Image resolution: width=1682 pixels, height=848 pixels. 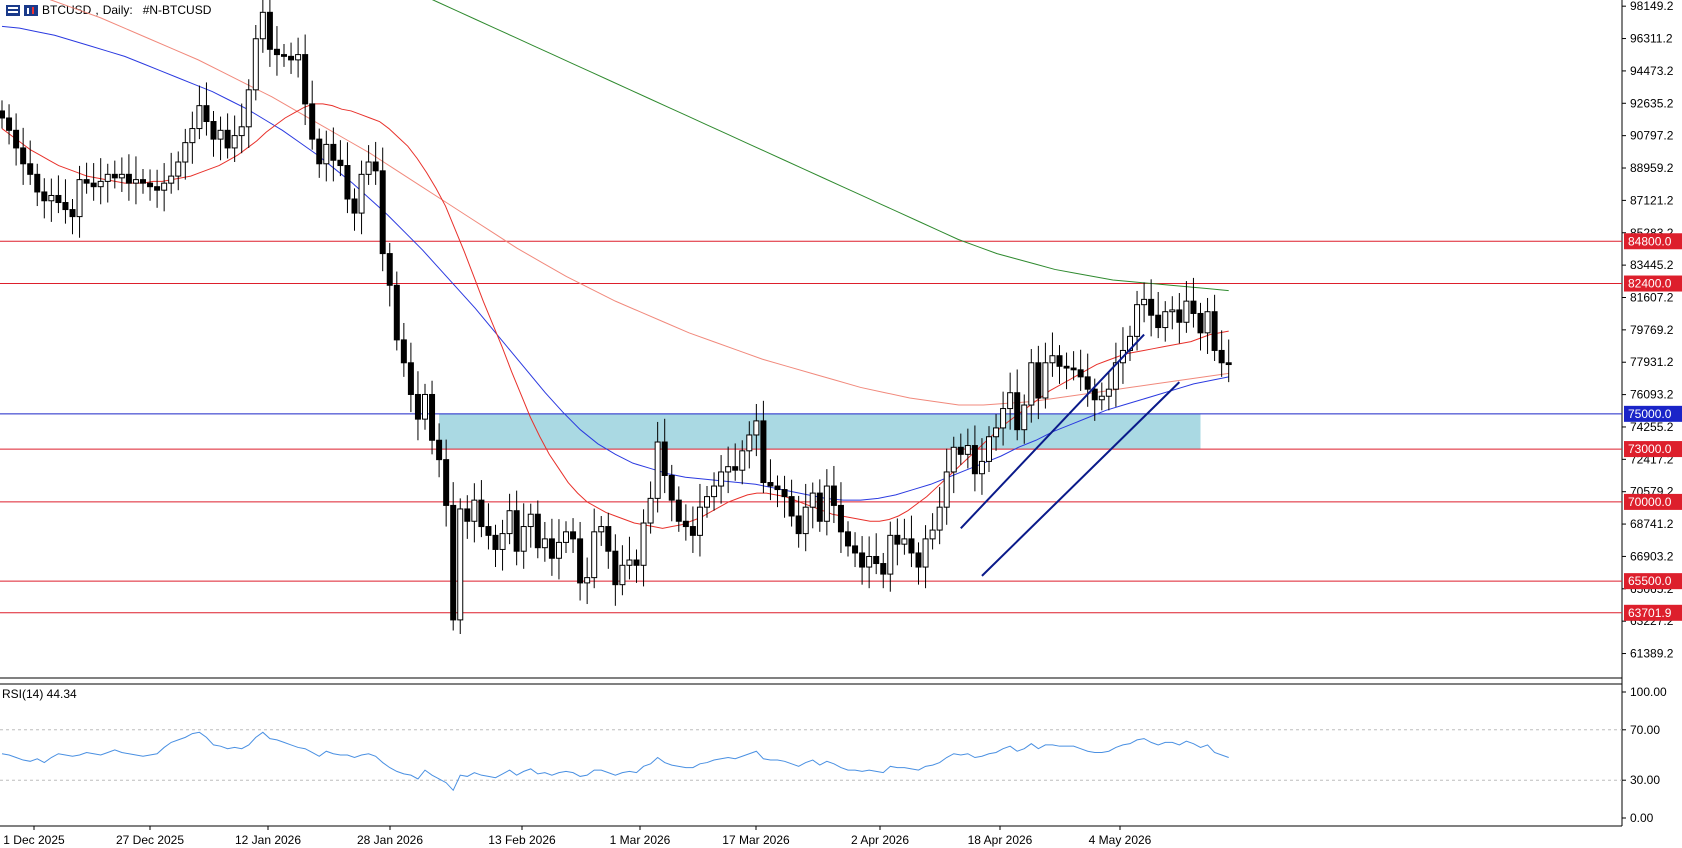 What do you see at coordinates (1652, 556) in the screenshot?
I see `price-tick-label: 66903.2` at bounding box center [1652, 556].